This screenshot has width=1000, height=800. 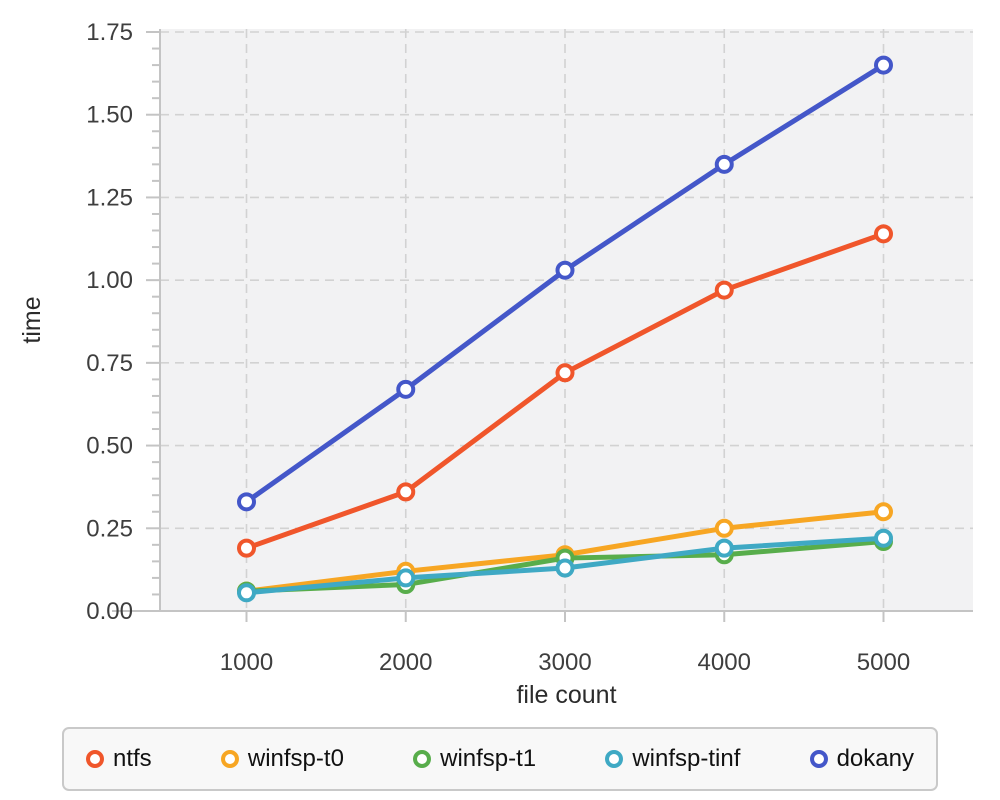 I want to click on legend-item-dokany: dokany, so click(x=861, y=758).